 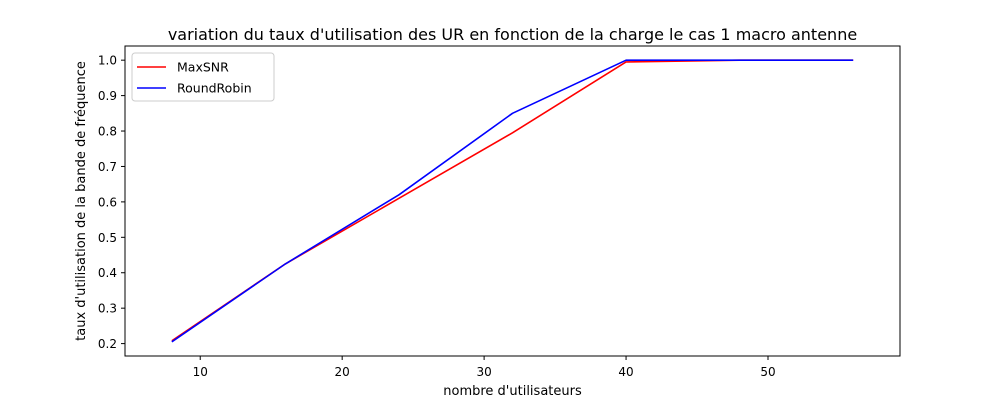 I want to click on y-tick-label: 0.4, so click(x=107, y=273).